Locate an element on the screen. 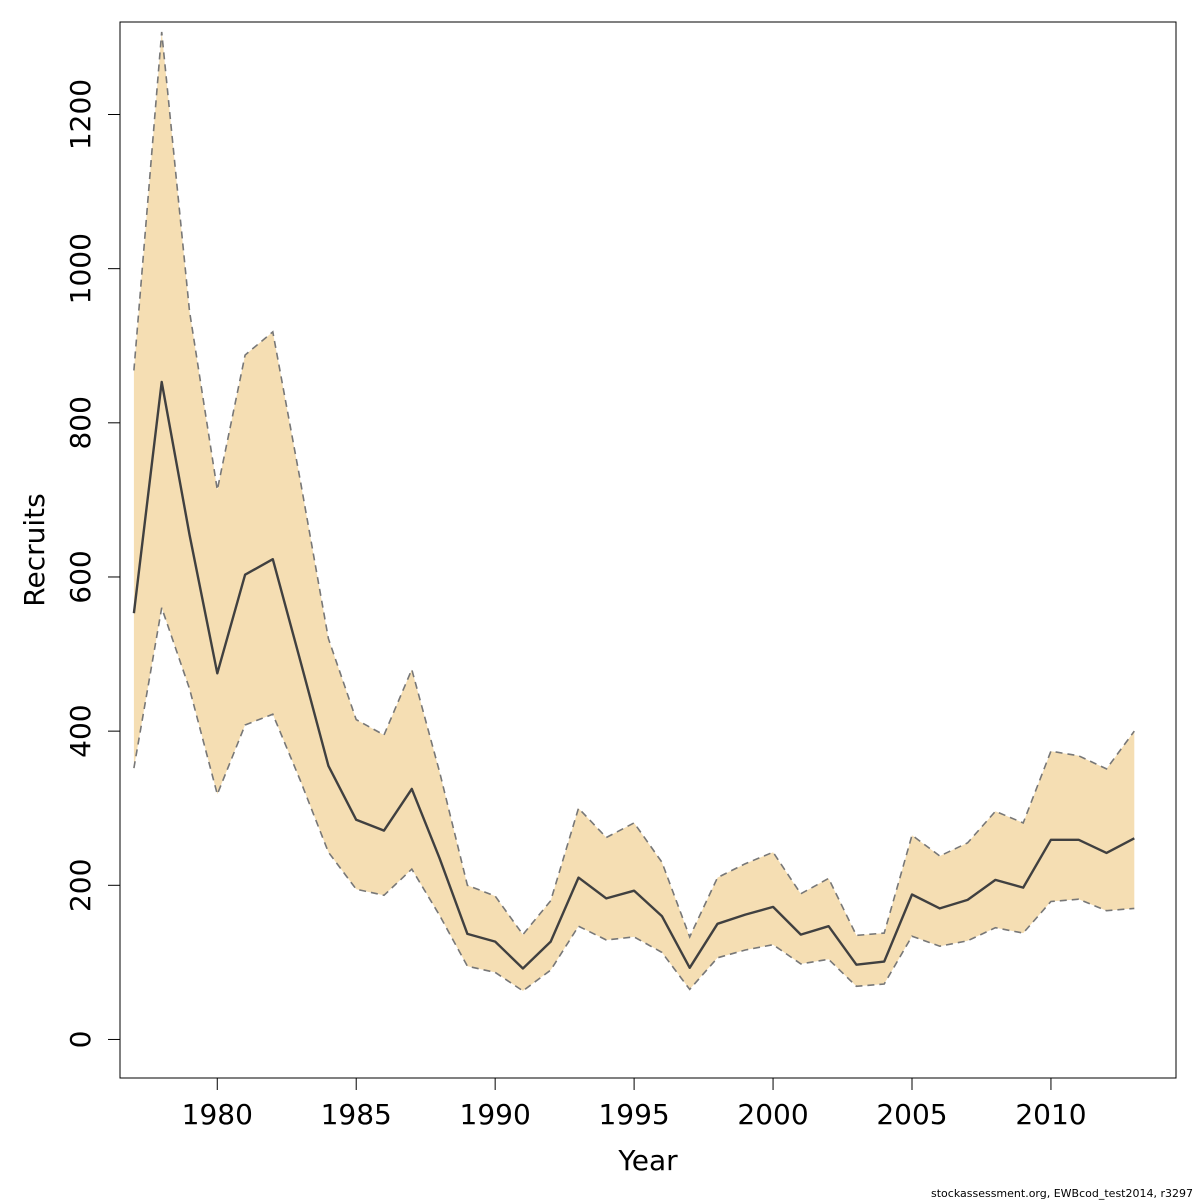 Image resolution: width=1200 pixels, height=1200 pixels. y-tick-label: 1000 is located at coordinates (80, 268).